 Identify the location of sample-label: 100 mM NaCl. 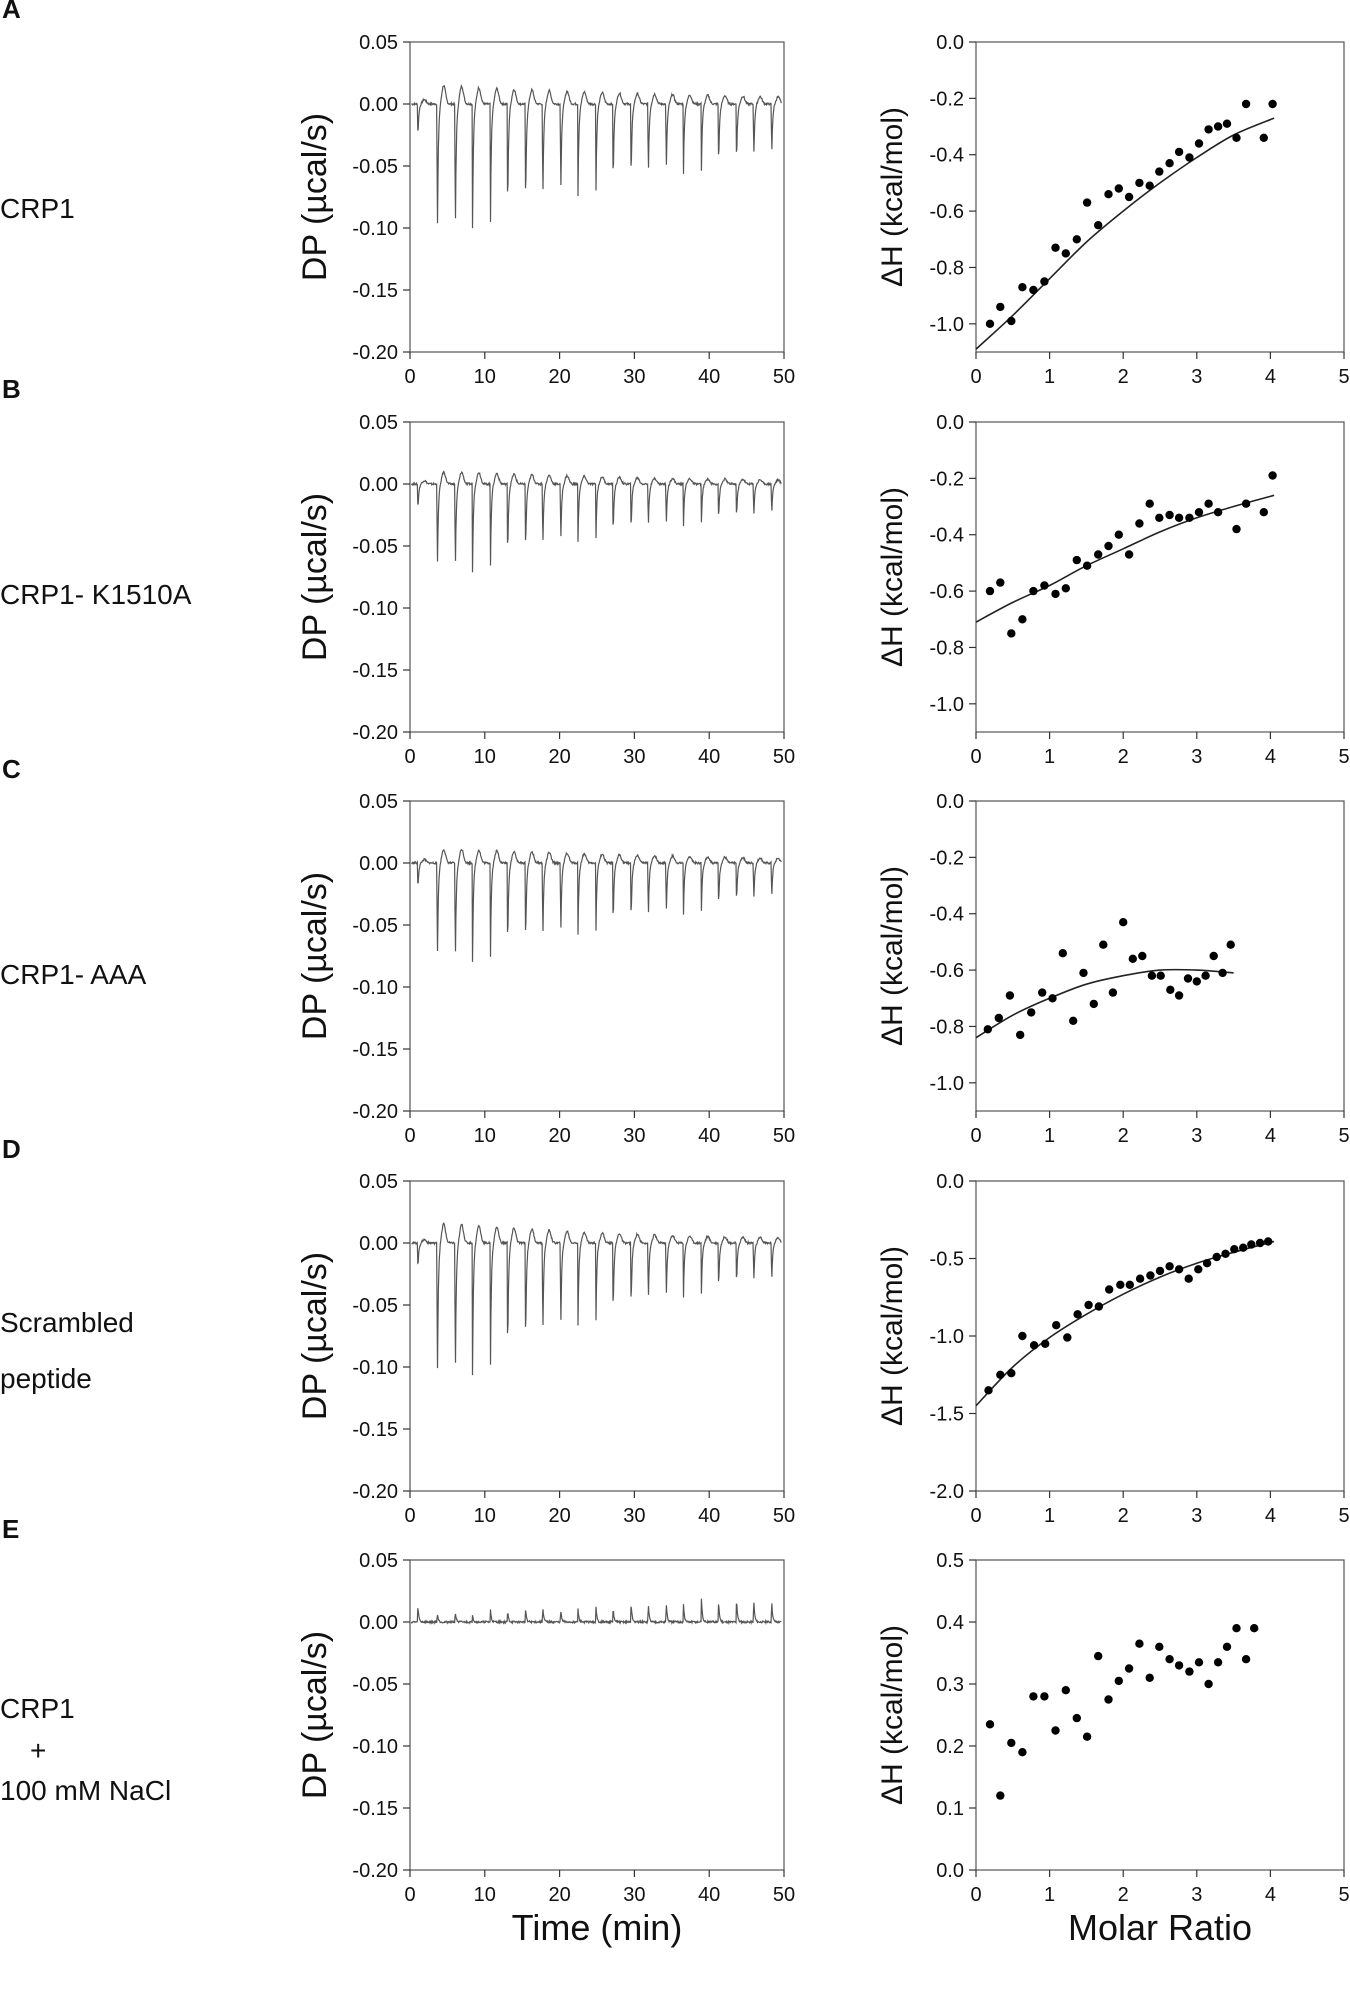
(85, 1790).